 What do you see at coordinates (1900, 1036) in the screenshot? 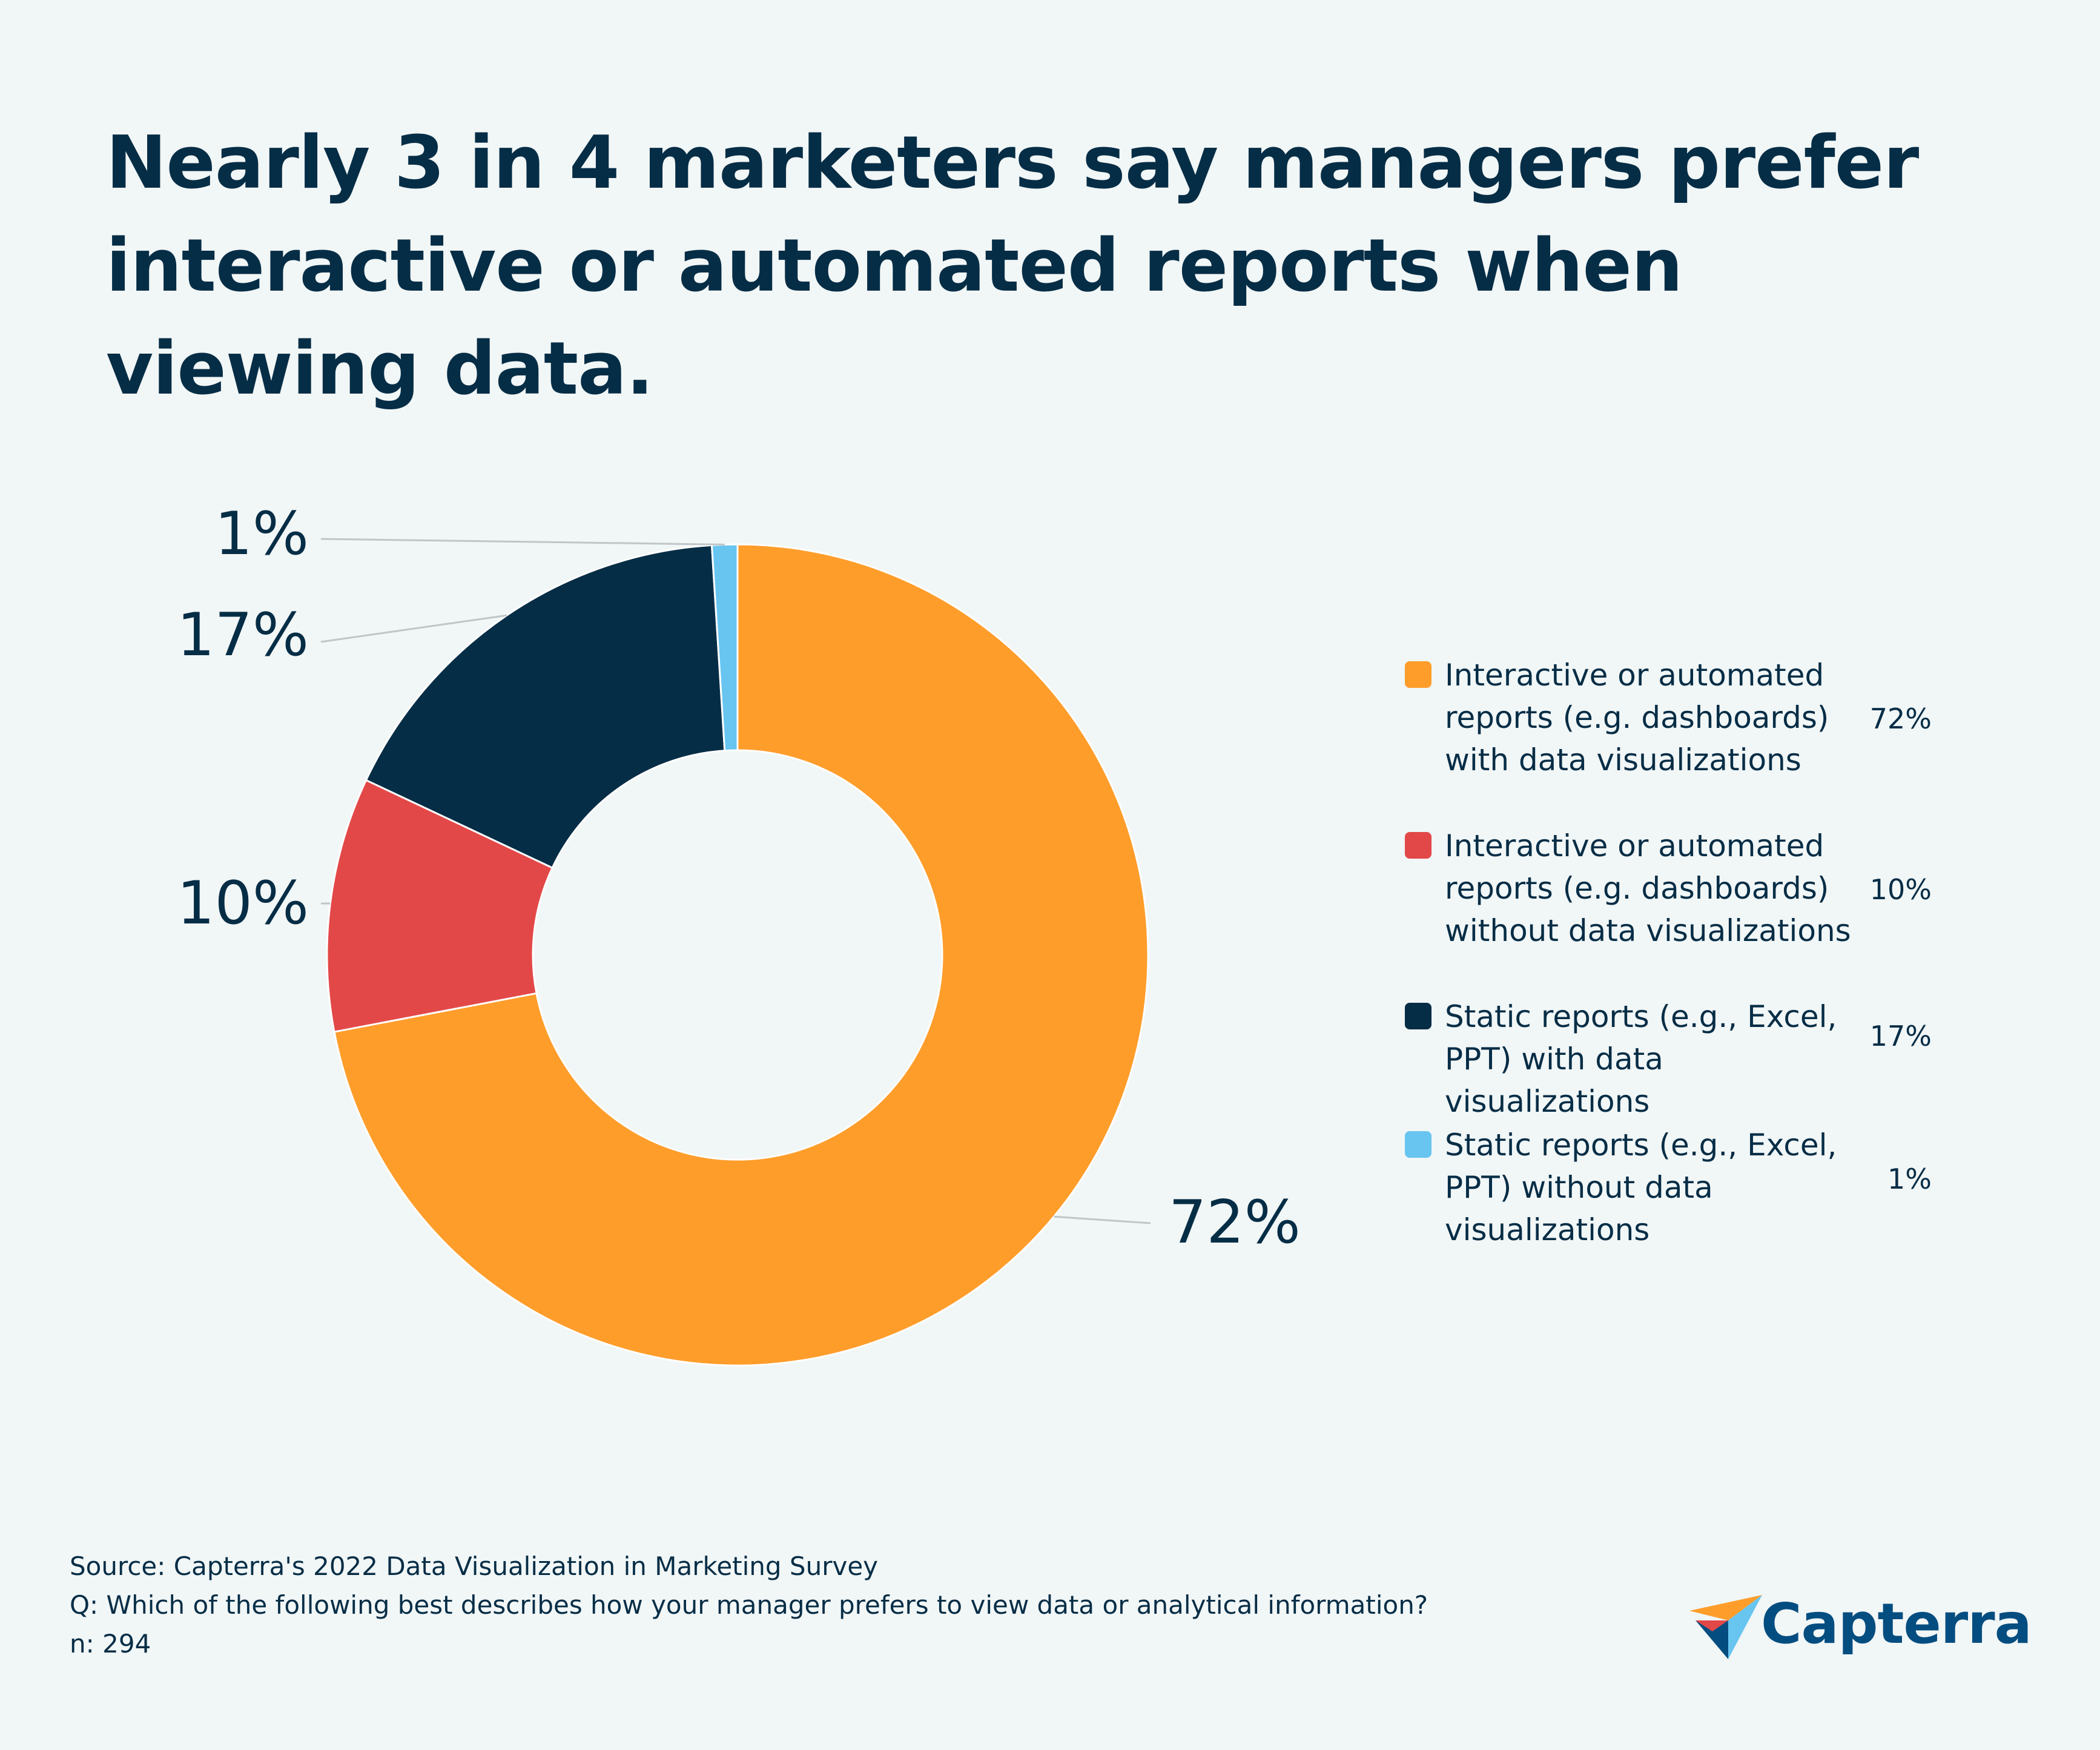
I see `legend-value: 17%` at bounding box center [1900, 1036].